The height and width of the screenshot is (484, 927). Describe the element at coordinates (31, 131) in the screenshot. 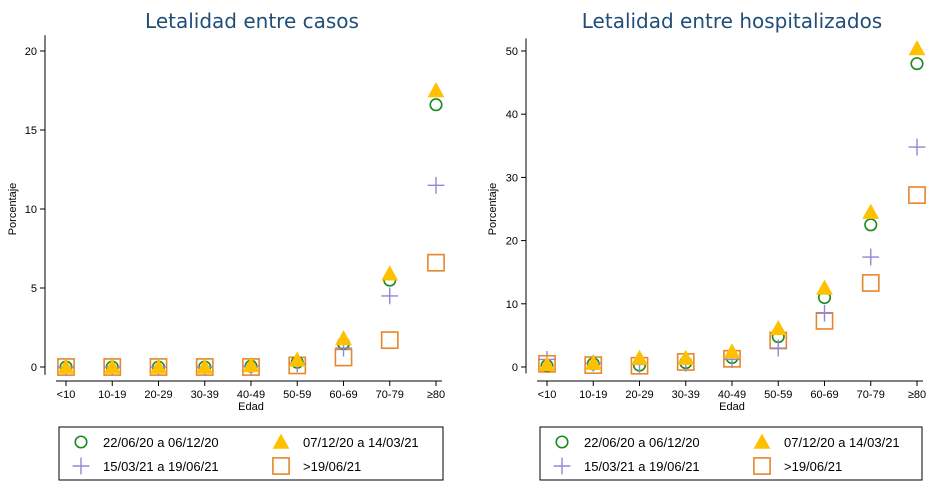

I see `y-tick-label: 15` at that location.